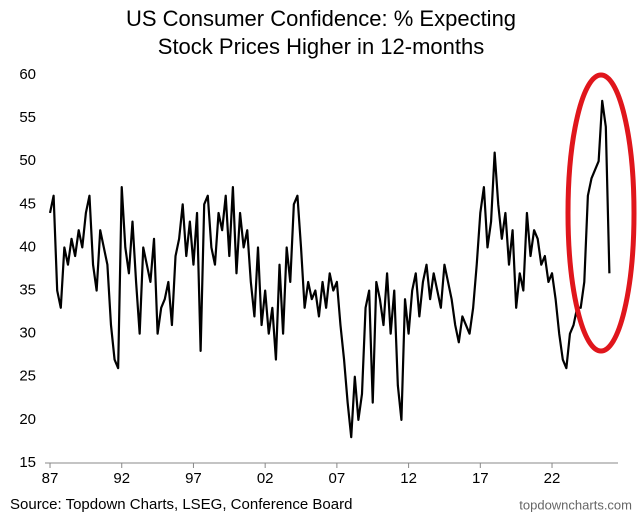 This screenshot has width=642, height=524. What do you see at coordinates (575, 504) in the screenshot?
I see `watermark: topdowncharts.com` at bounding box center [575, 504].